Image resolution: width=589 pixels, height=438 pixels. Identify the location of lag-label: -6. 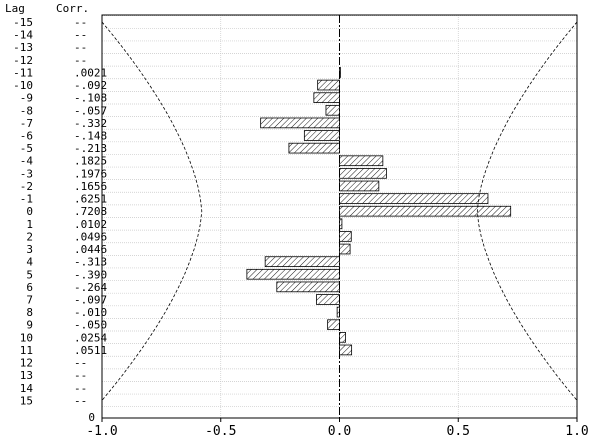
(26, 136).